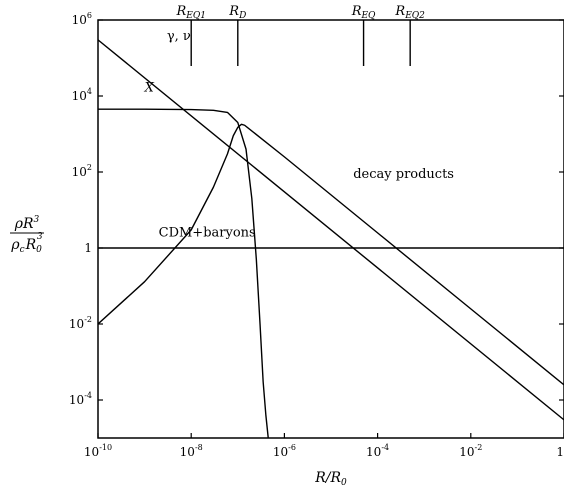  Describe the element at coordinates (385, 447) in the screenshot. I see `x-tick-exponent: -4` at that location.